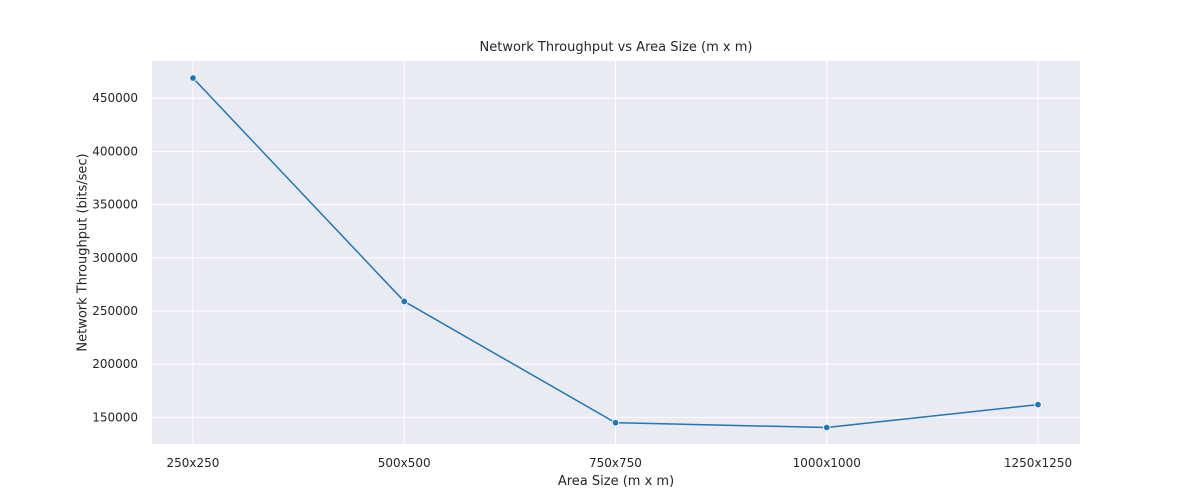 This screenshot has width=1200, height=500. What do you see at coordinates (115, 98) in the screenshot?
I see `y-tick-label: 450000` at bounding box center [115, 98].